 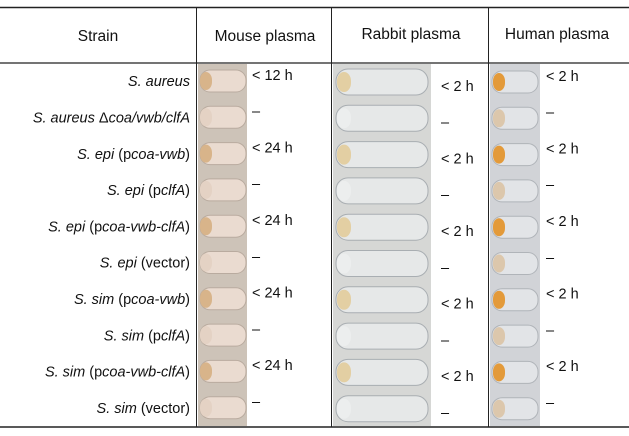 I want to click on strain-name: S. sim (pclfA), so click(x=147, y=336).